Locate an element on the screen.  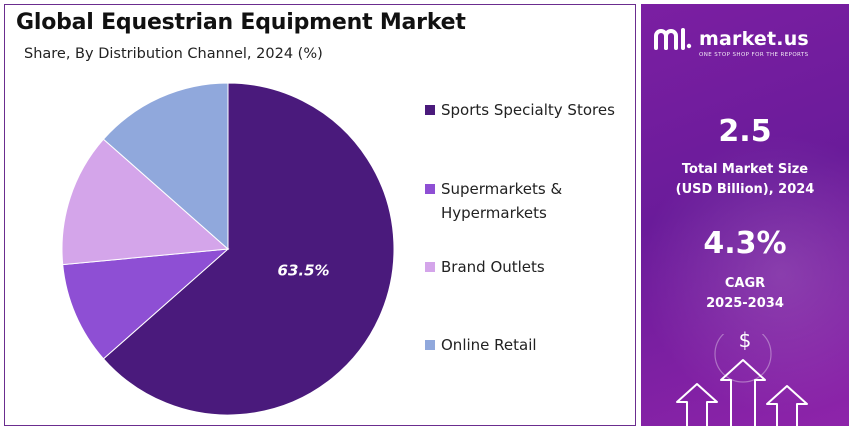
chart-title: Global Equestrian Equipment Market is located at coordinates (241, 22).